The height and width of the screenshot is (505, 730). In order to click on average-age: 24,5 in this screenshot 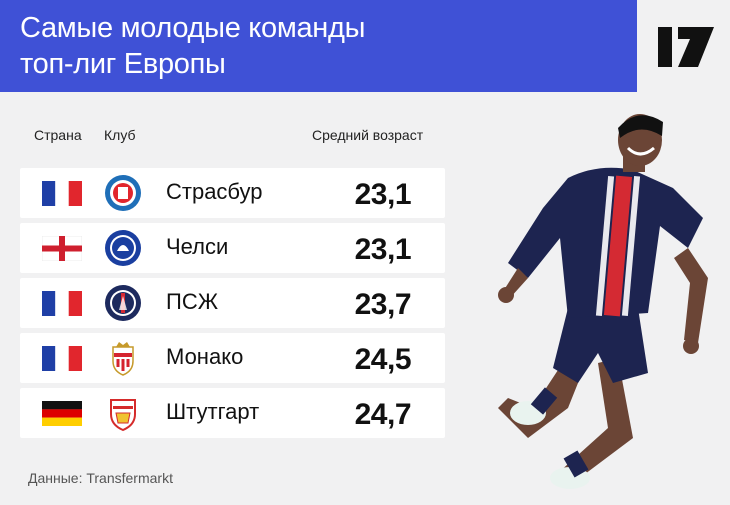, I will do `click(383, 359)`.